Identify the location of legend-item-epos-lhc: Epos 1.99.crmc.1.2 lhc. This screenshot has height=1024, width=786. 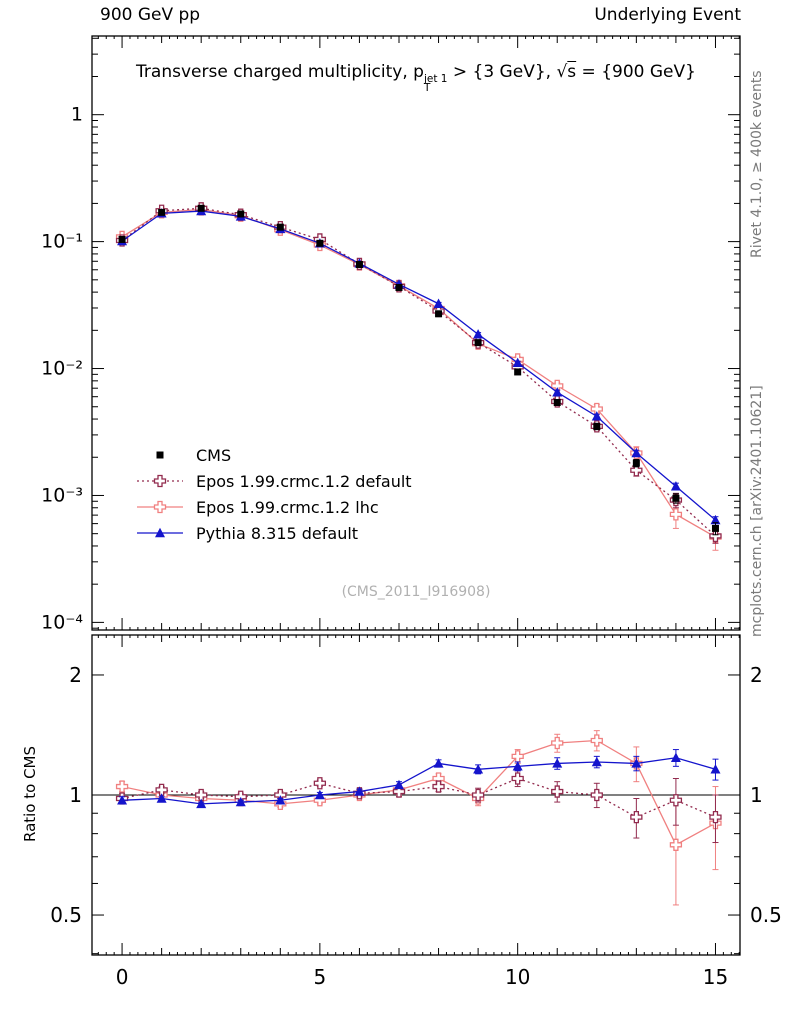
(274, 507).